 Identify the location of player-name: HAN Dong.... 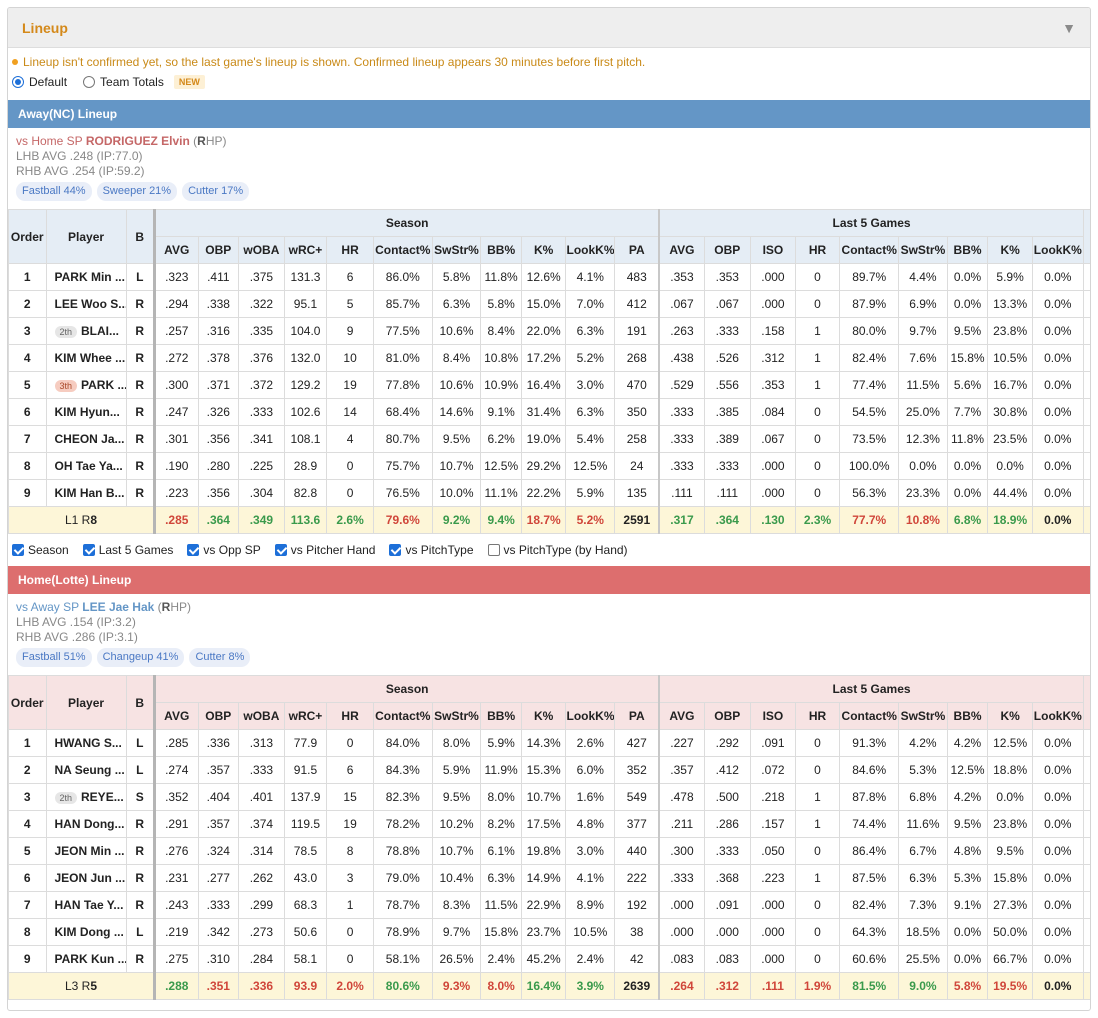
(89, 824).